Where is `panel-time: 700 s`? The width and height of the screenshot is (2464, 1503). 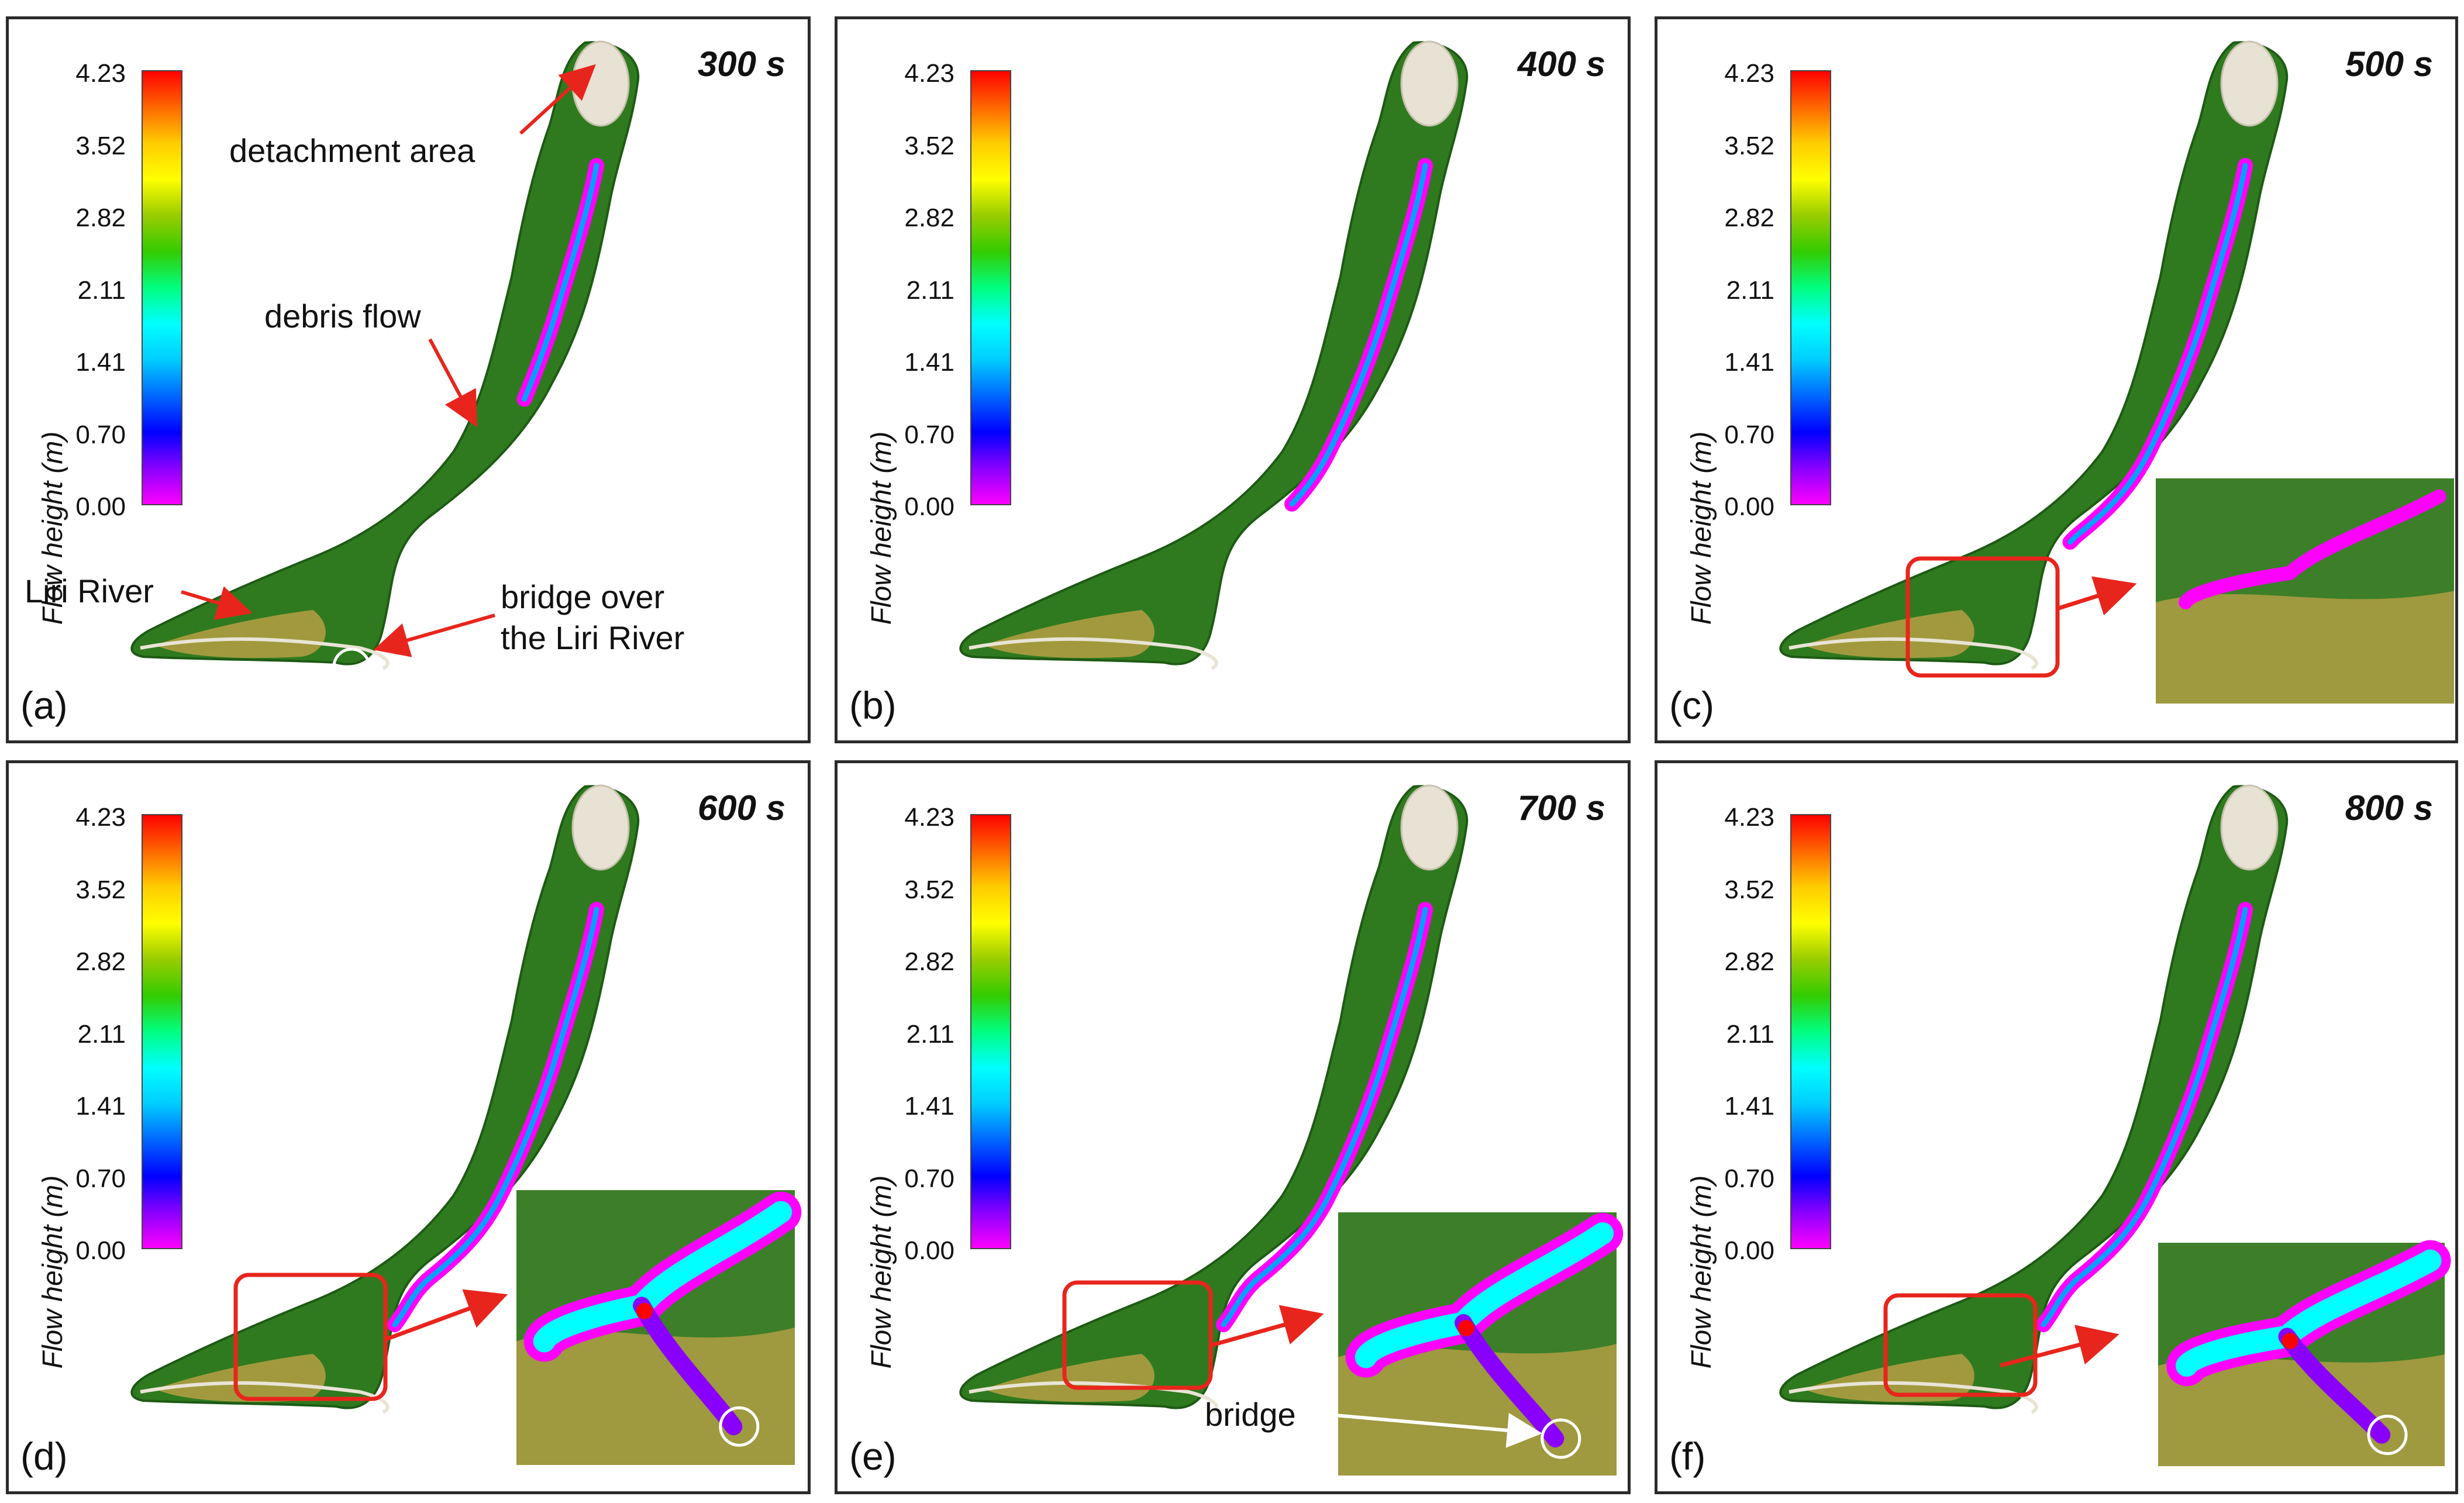 panel-time: 700 s is located at coordinates (1561, 808).